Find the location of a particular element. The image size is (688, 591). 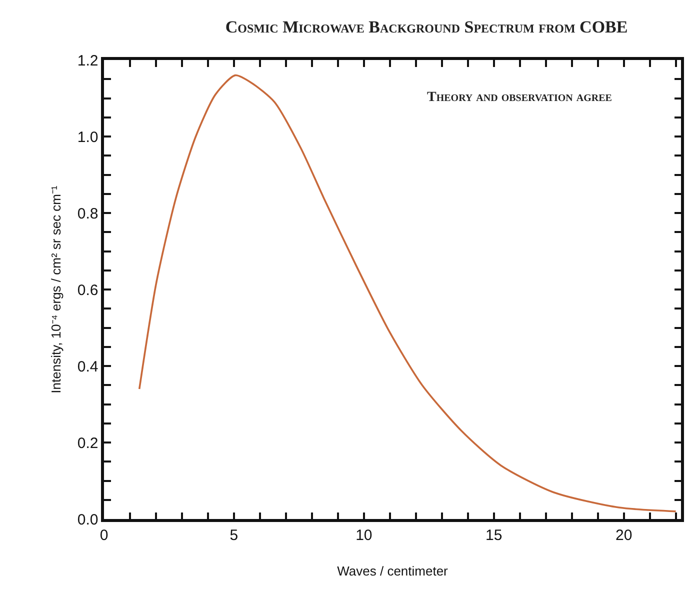

y-tick-label: 0.6 is located at coordinates (87, 290).